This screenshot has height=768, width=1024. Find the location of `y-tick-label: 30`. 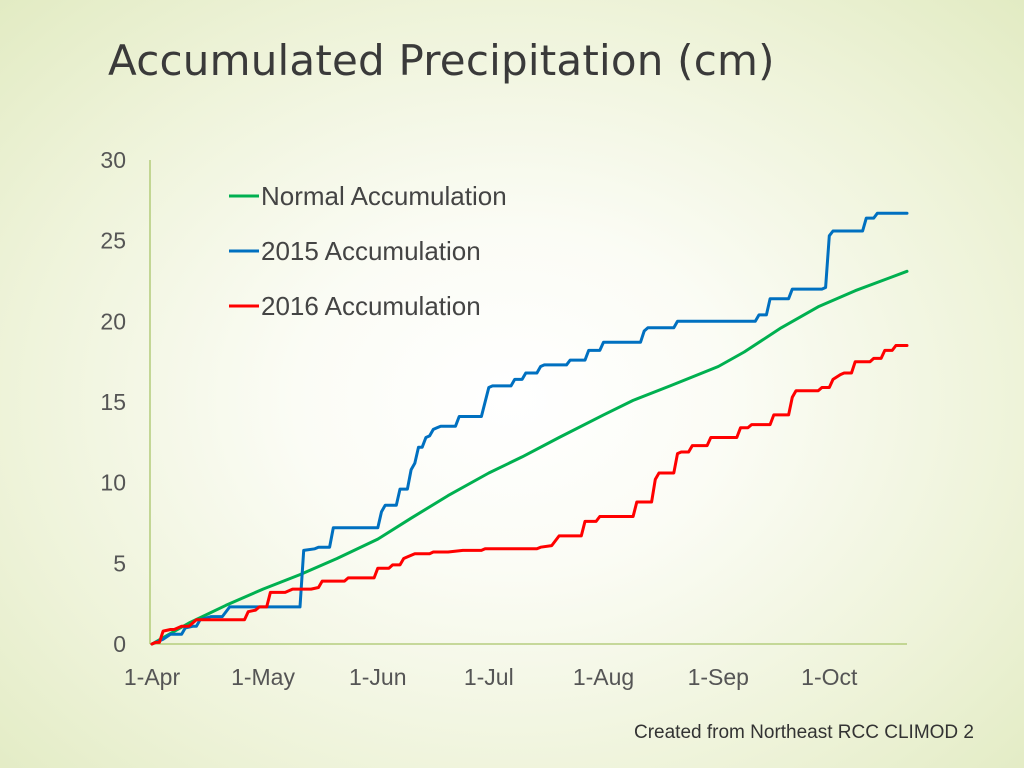

y-tick-label: 30 is located at coordinates (113, 160).